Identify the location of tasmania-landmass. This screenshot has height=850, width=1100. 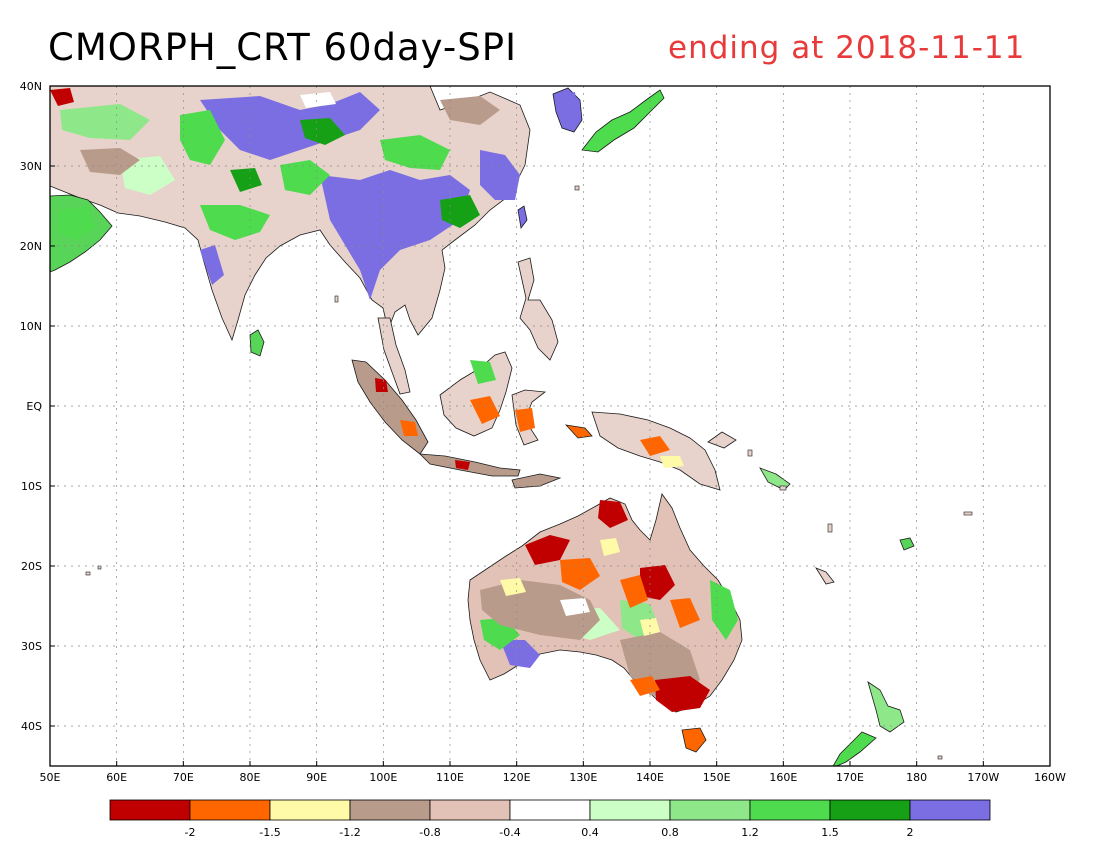
(694, 740).